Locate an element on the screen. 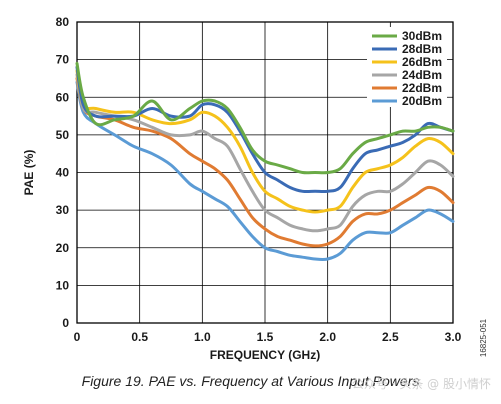 The height and width of the screenshot is (404, 501). y-tick-label: 60 is located at coordinates (63, 97).